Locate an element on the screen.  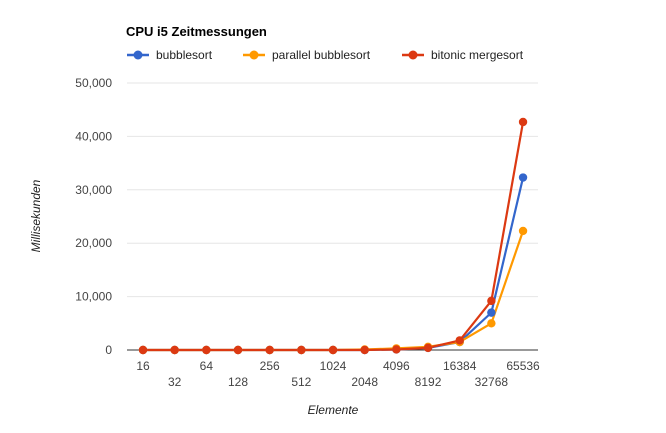
x-tick-label: 32 is located at coordinates (175, 382).